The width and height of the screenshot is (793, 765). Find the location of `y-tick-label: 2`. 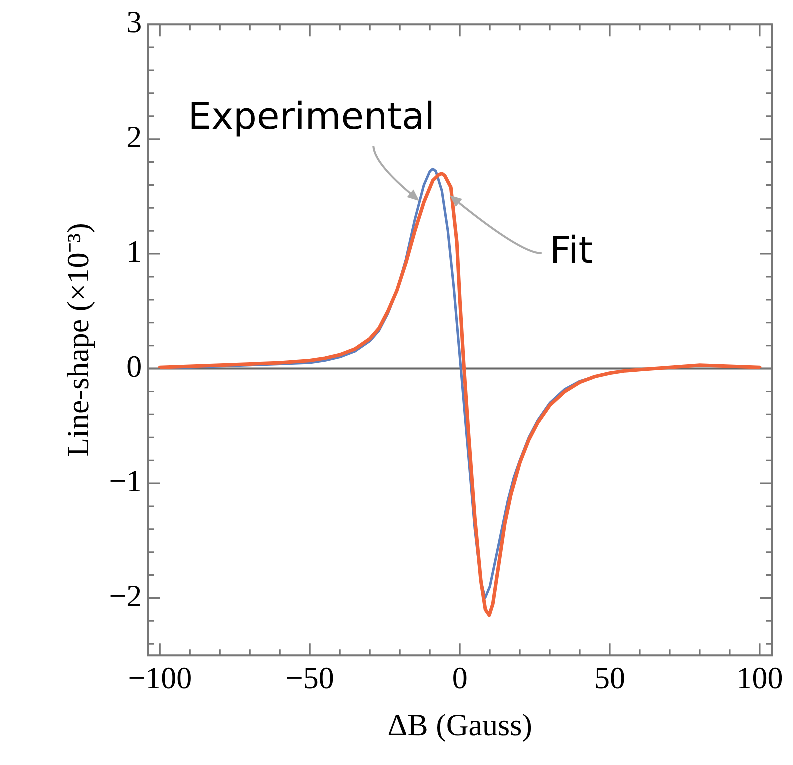

y-tick-label: 2 is located at coordinates (134, 136).